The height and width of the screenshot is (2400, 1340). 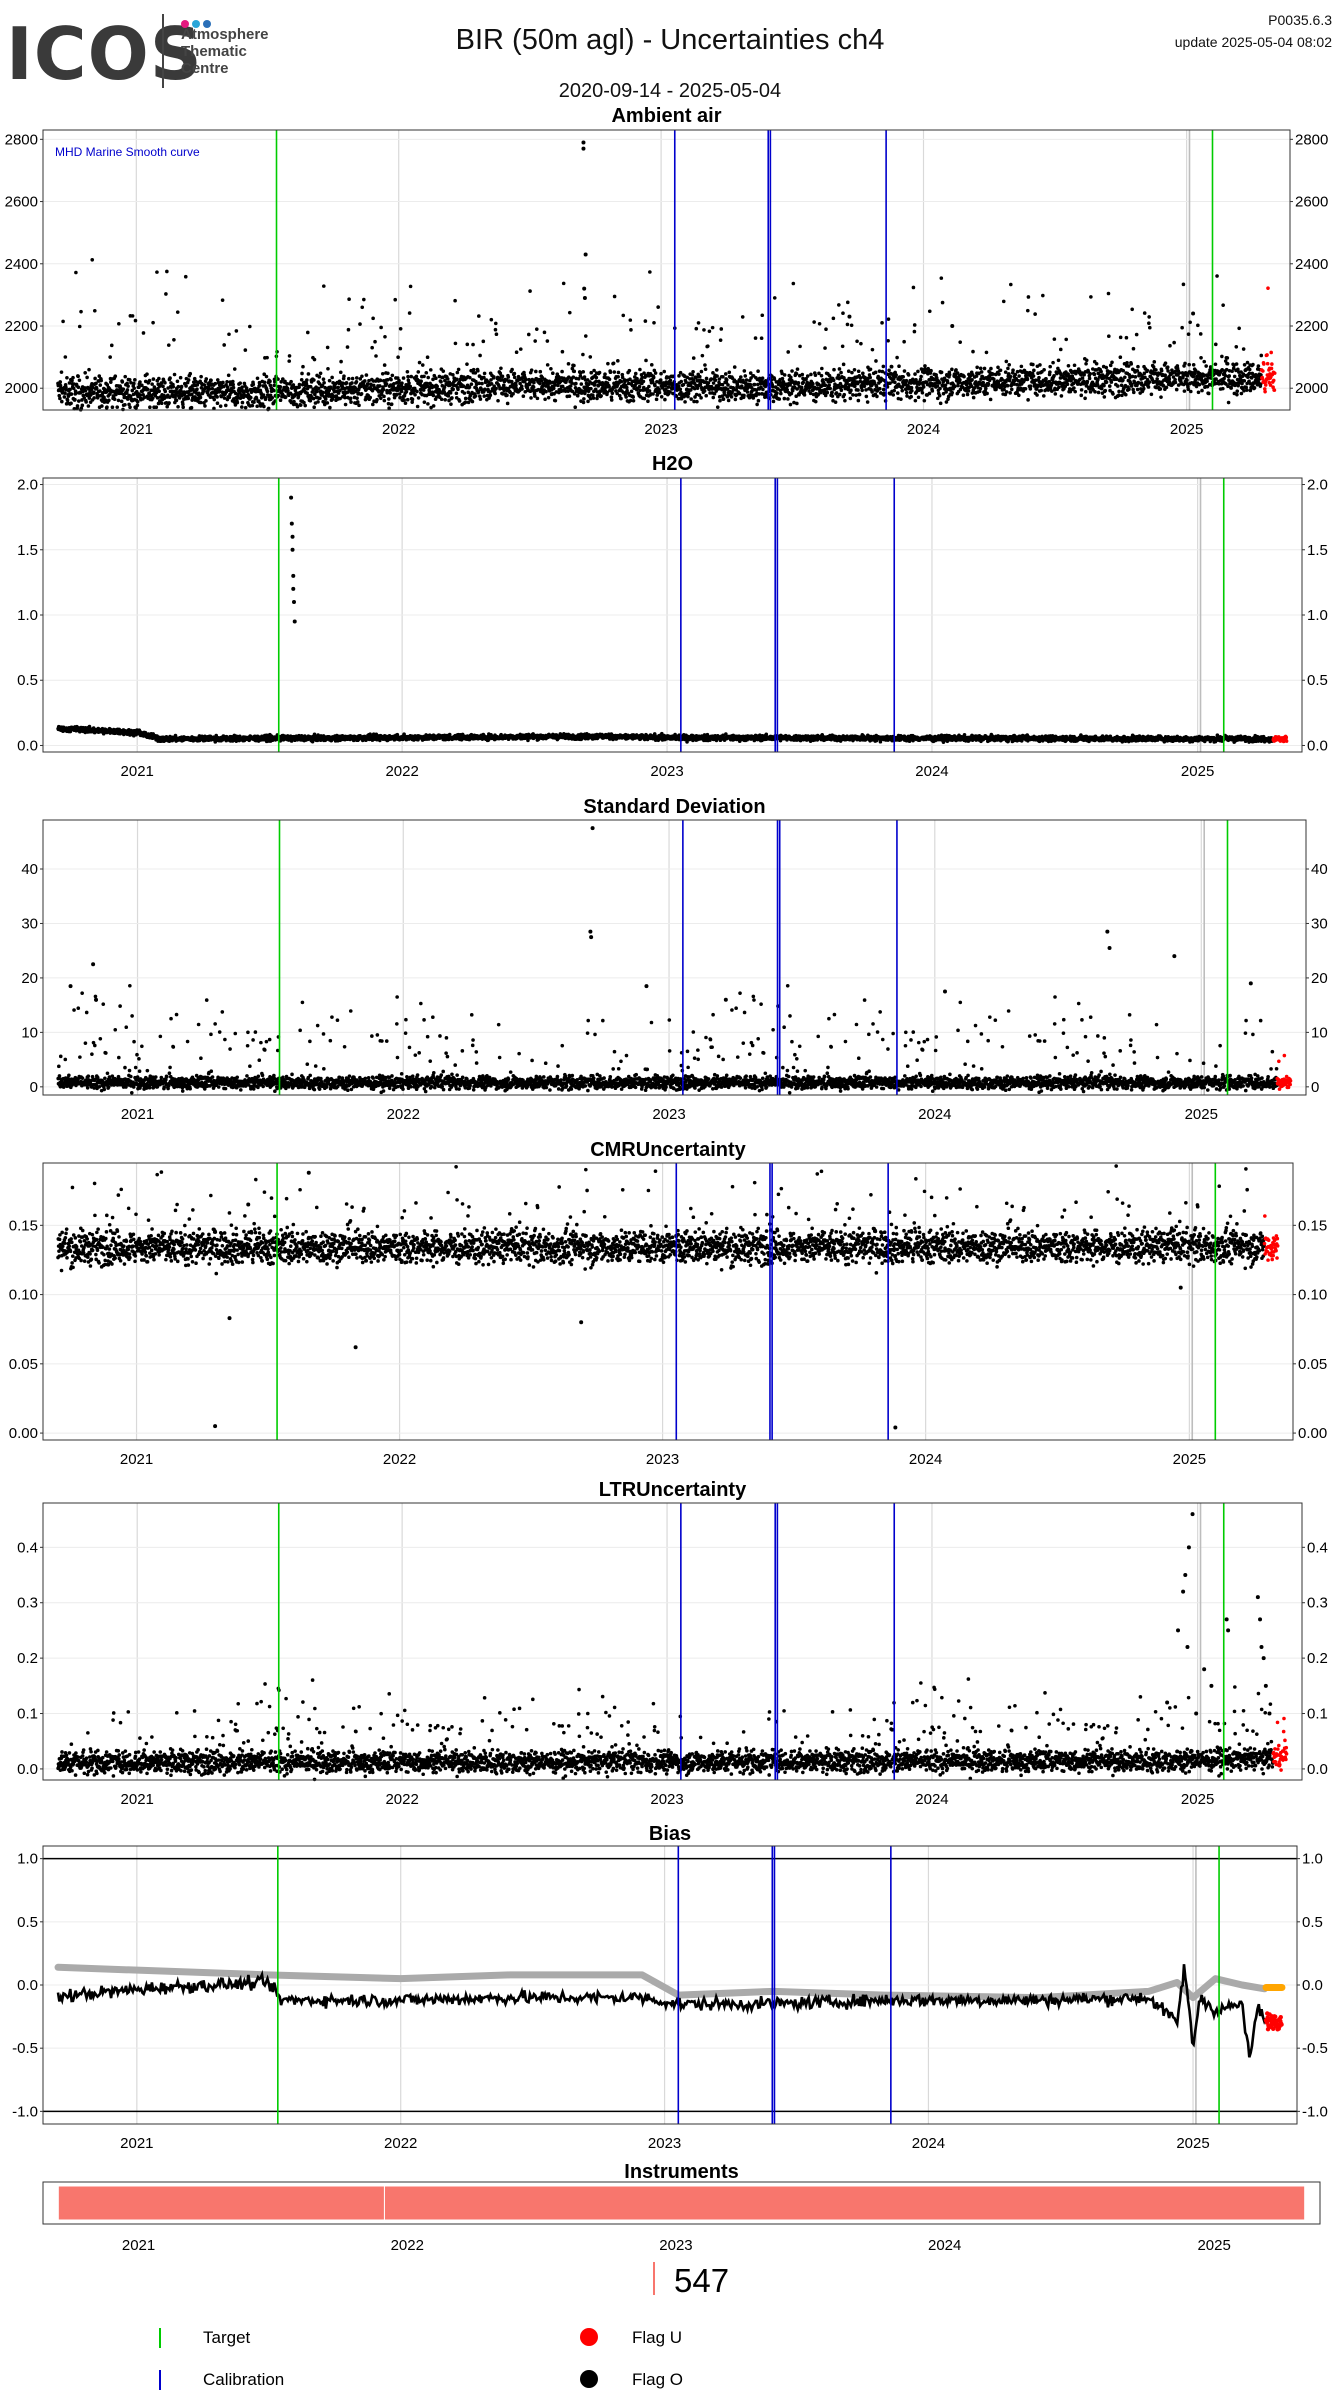 What do you see at coordinates (197, 24) in the screenshot?
I see `logo-dots-icon` at bounding box center [197, 24].